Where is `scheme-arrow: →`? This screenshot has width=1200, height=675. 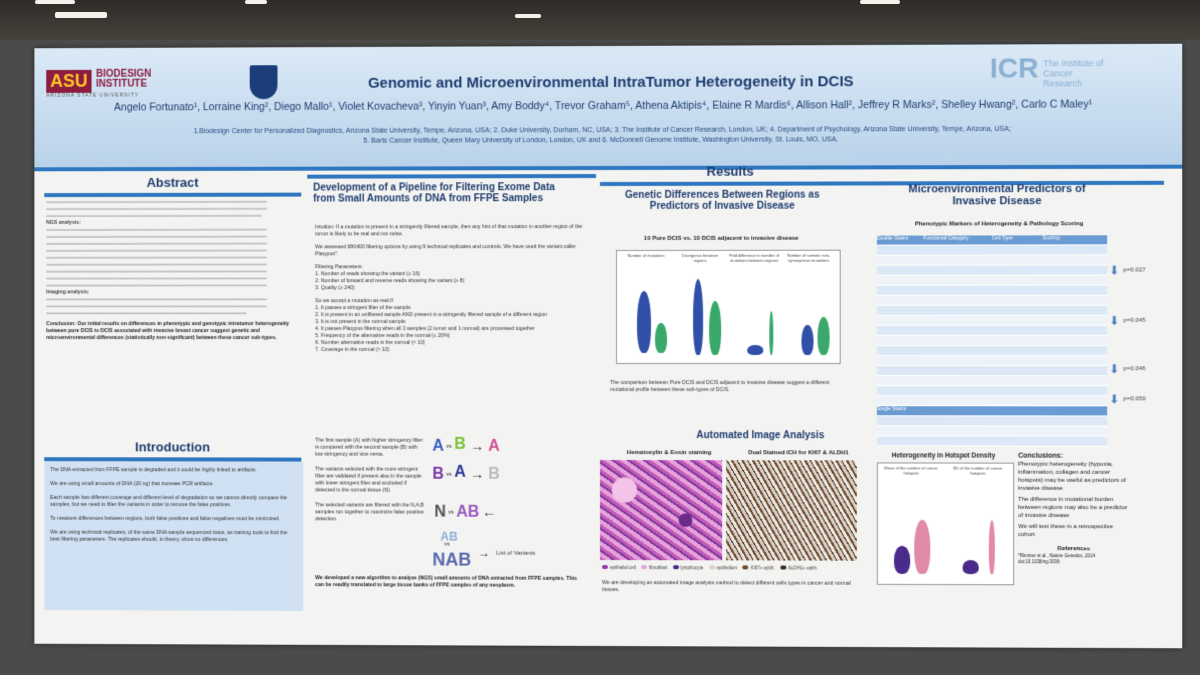
scheme-arrow: → is located at coordinates (484, 553).